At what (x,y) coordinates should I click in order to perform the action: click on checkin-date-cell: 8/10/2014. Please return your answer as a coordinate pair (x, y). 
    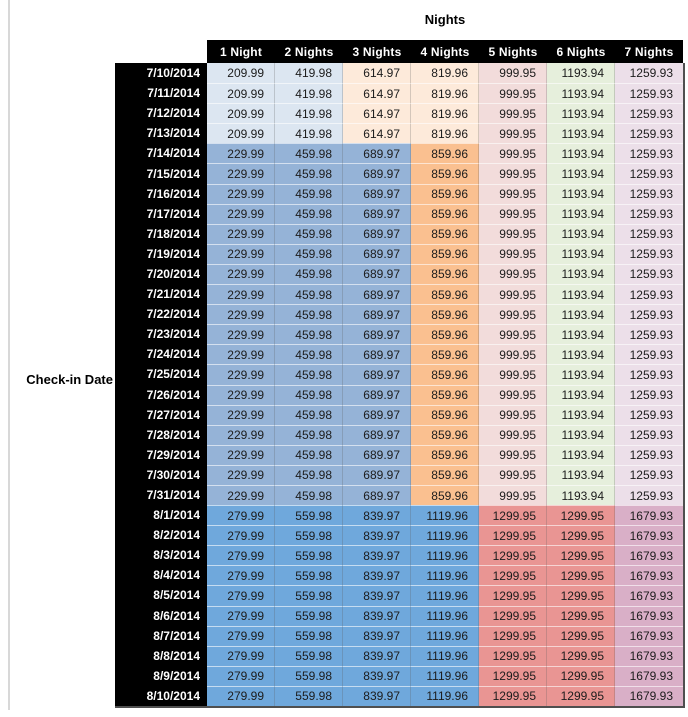
    Looking at the image, I should click on (161, 695).